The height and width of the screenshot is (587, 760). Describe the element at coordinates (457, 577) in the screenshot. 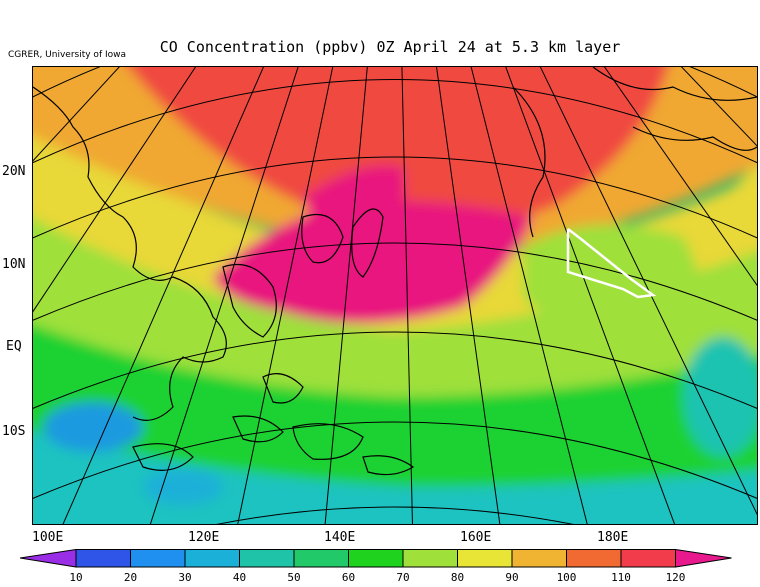

I see `colorbar-tick-label: 80` at that location.